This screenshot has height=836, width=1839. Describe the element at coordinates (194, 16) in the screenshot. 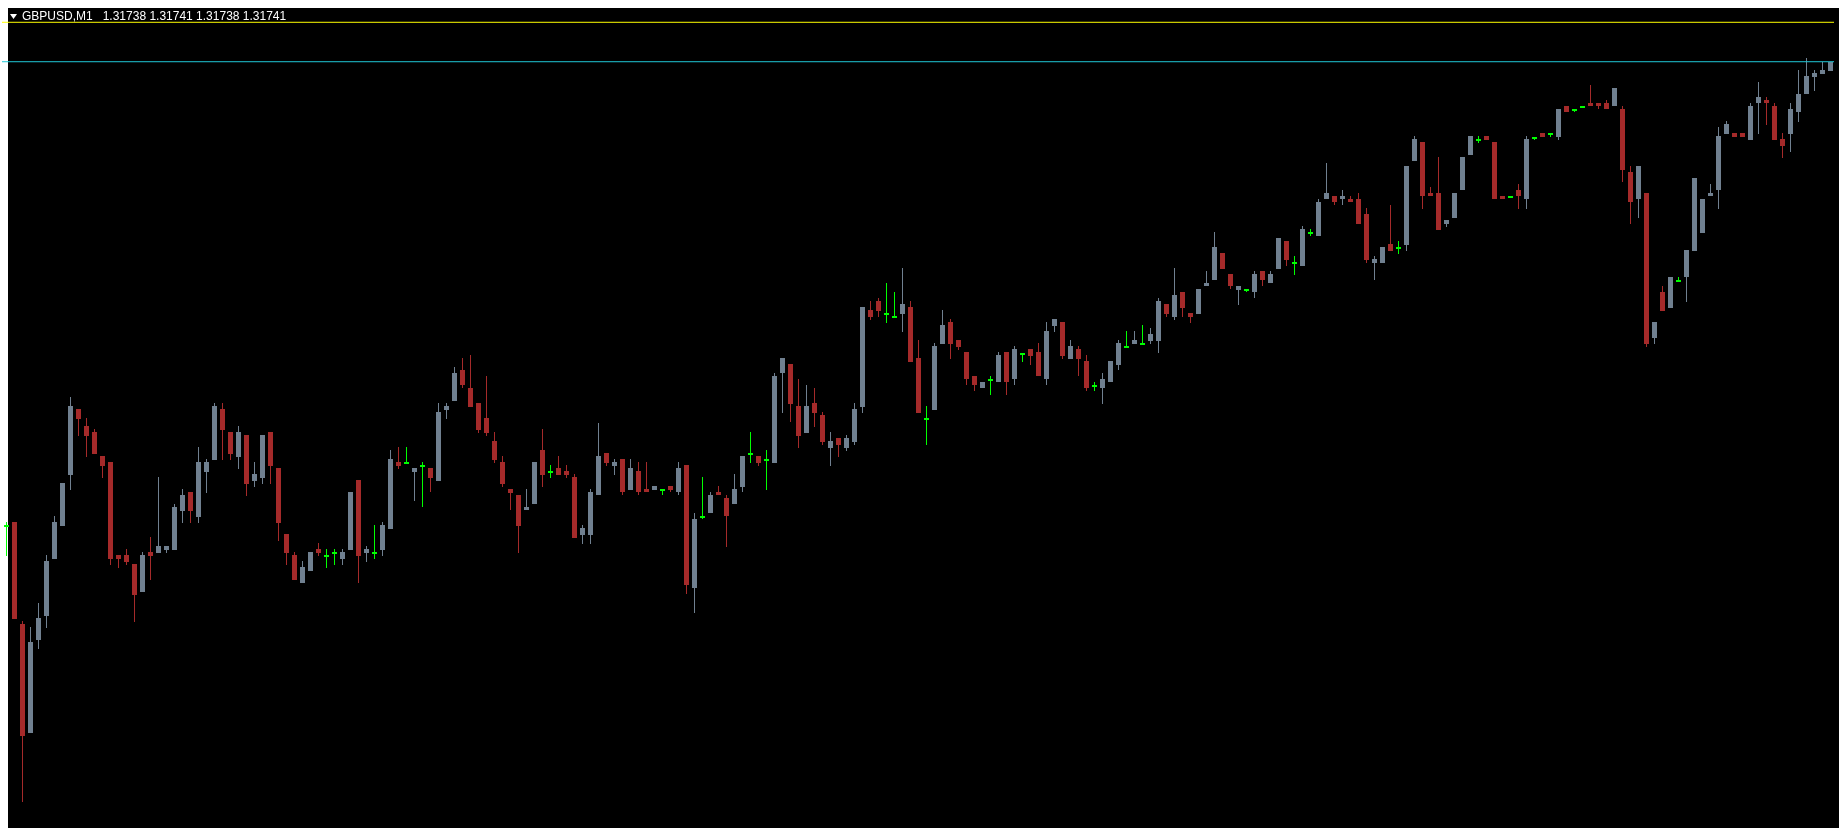

I see `chart-subtitle: 1.31738 1.31741 1.31738 1.31741` at that location.